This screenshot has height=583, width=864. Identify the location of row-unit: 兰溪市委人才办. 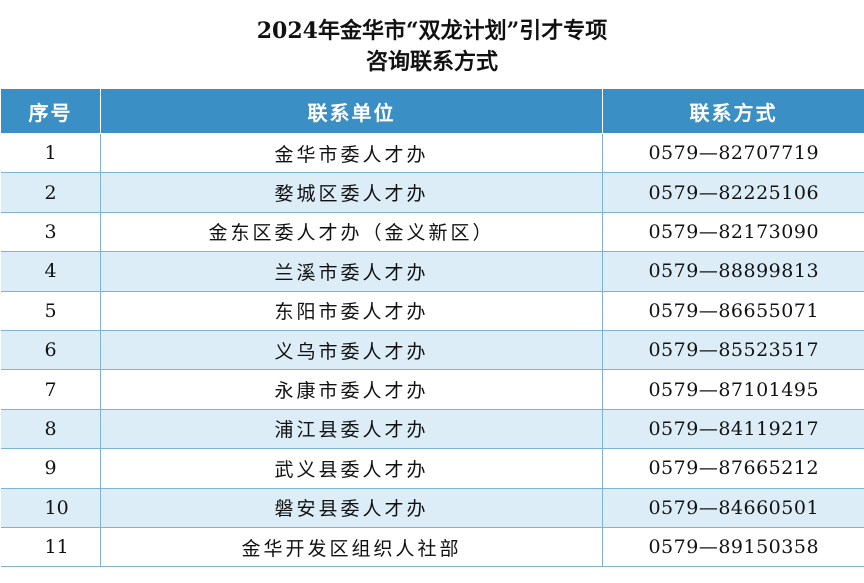
(351, 271).